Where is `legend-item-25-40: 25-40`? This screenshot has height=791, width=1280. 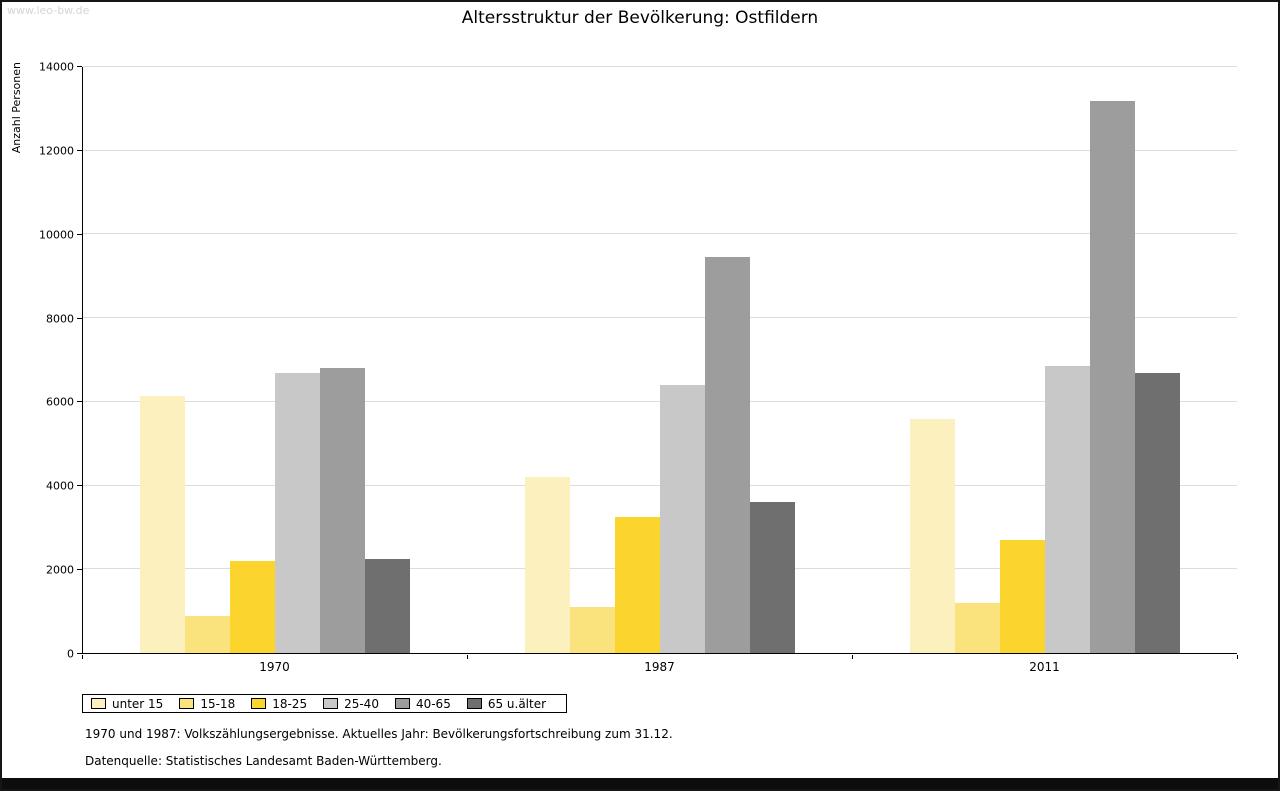 legend-item-25-40: 25-40 is located at coordinates (355, 704).